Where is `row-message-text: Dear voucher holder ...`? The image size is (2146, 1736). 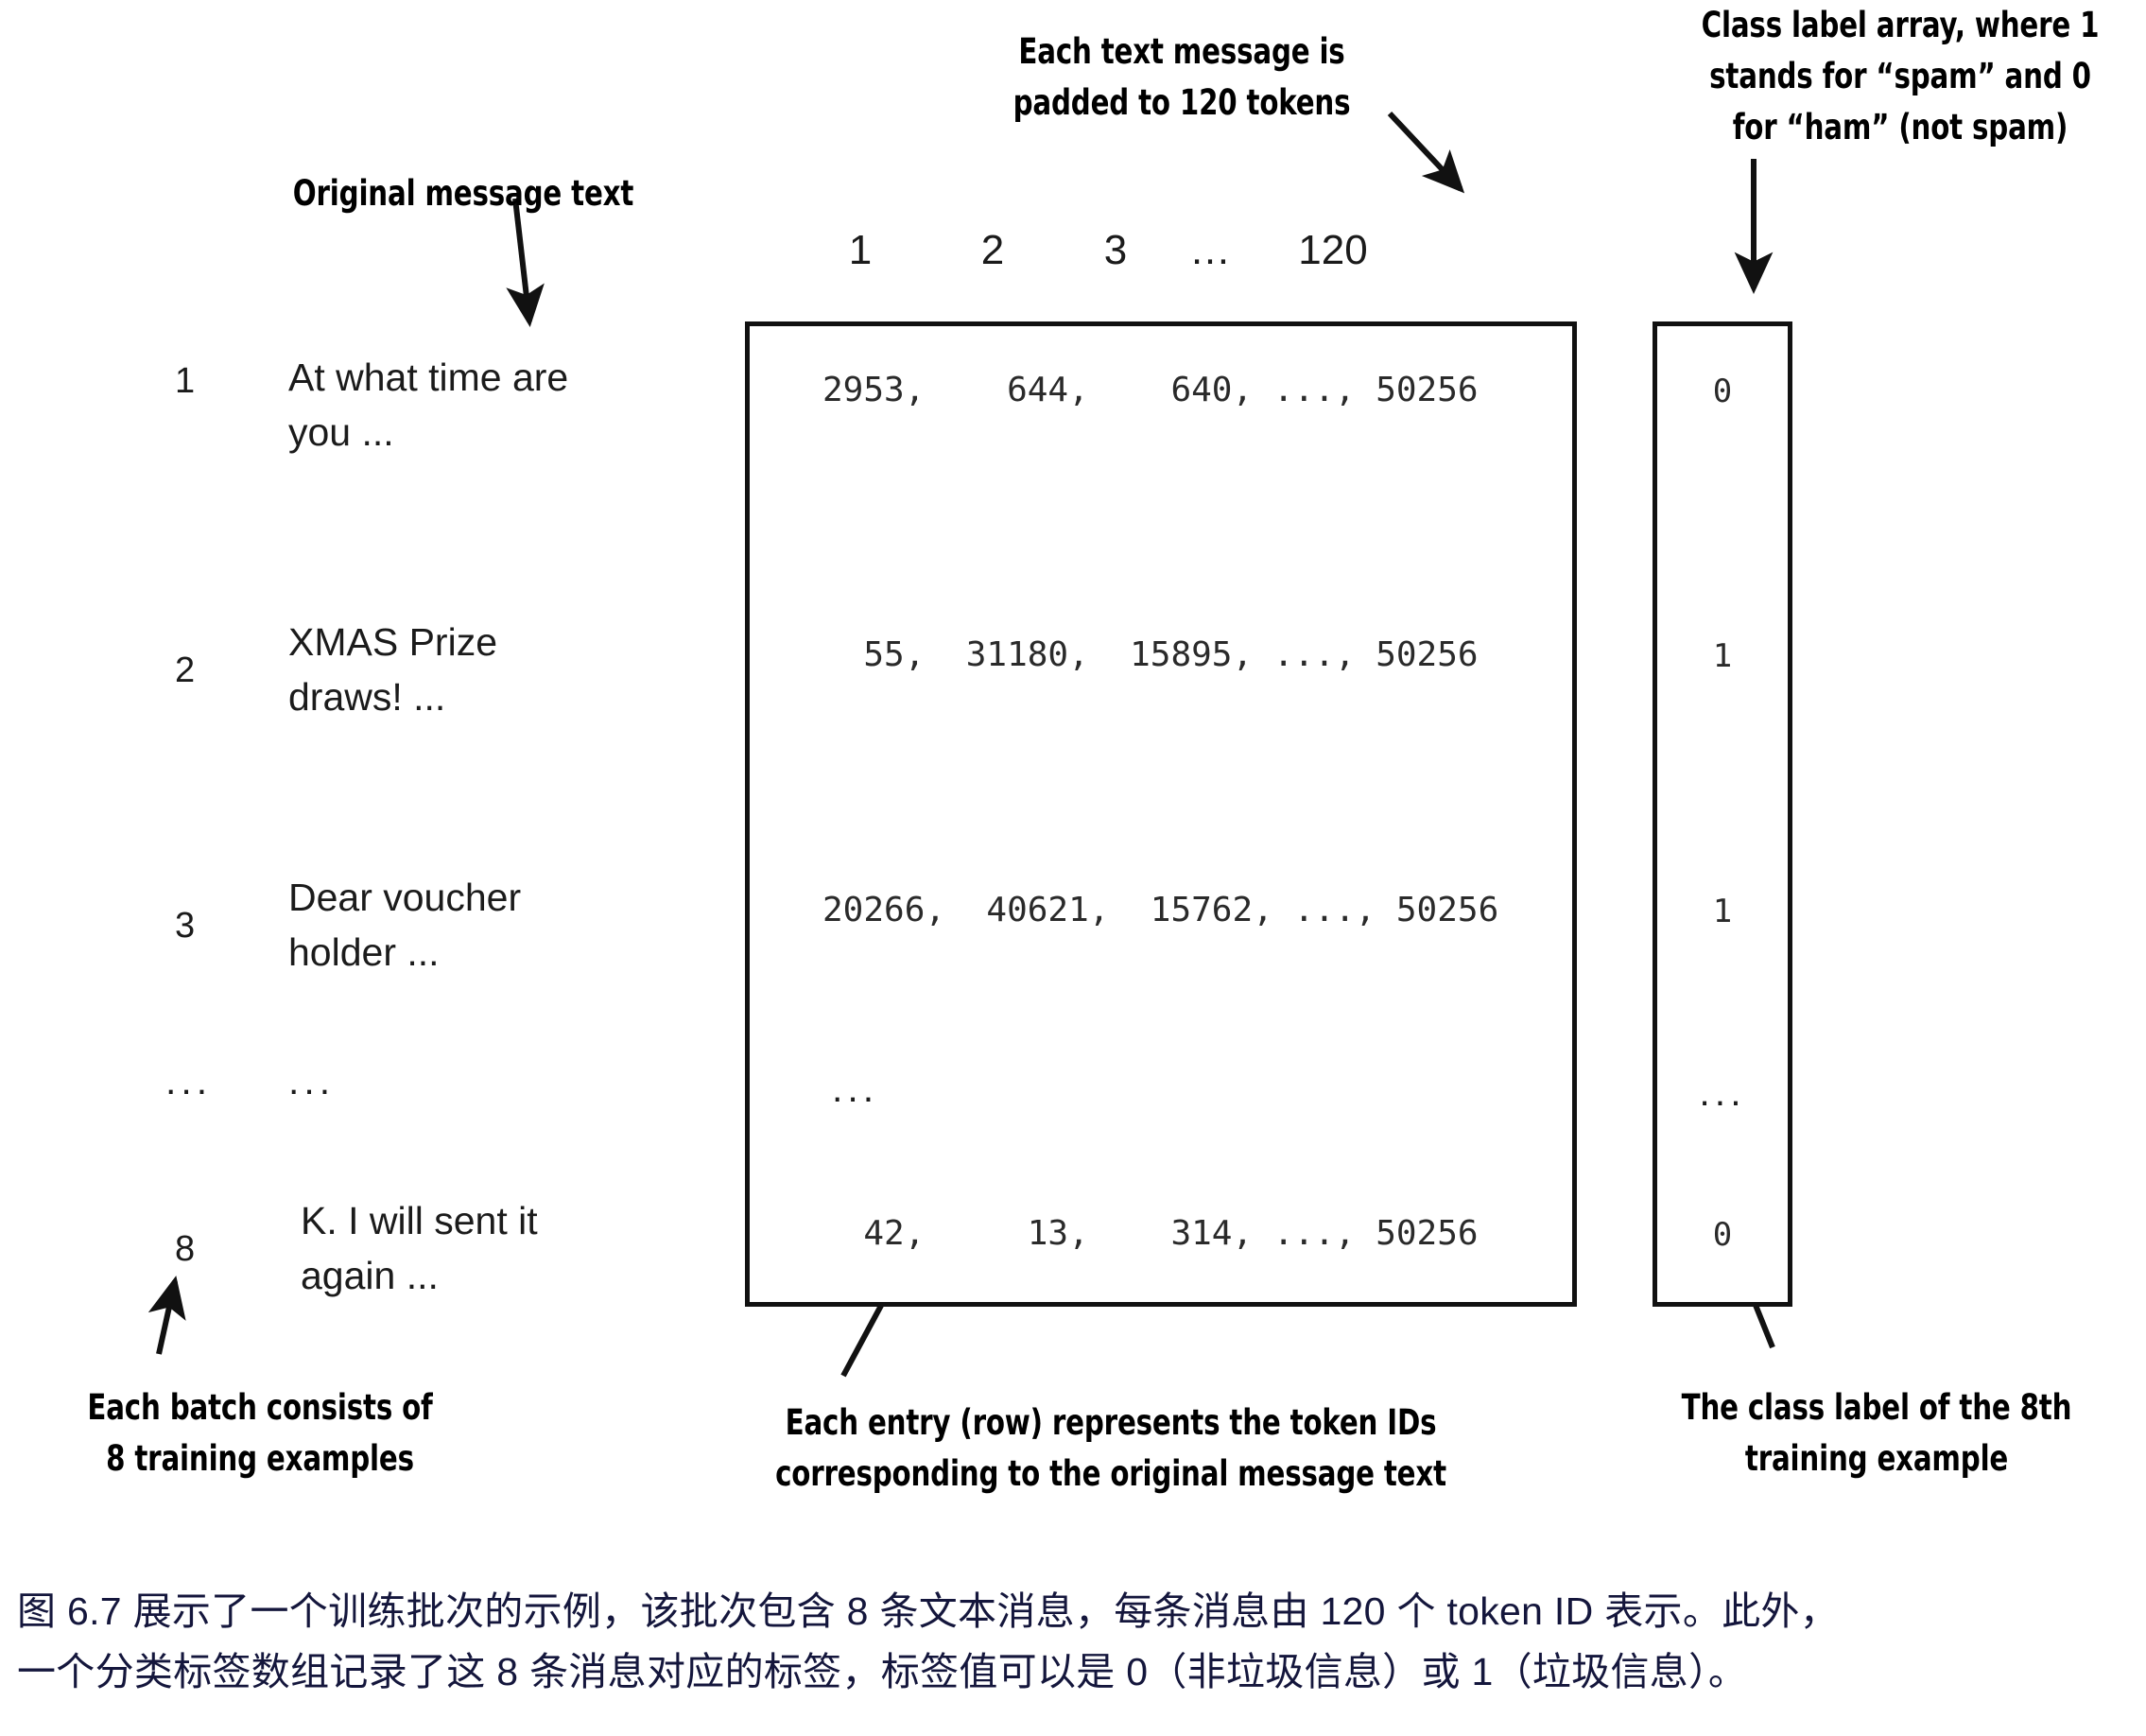 row-message-text: Dear voucher holder ... is located at coordinates (486, 925).